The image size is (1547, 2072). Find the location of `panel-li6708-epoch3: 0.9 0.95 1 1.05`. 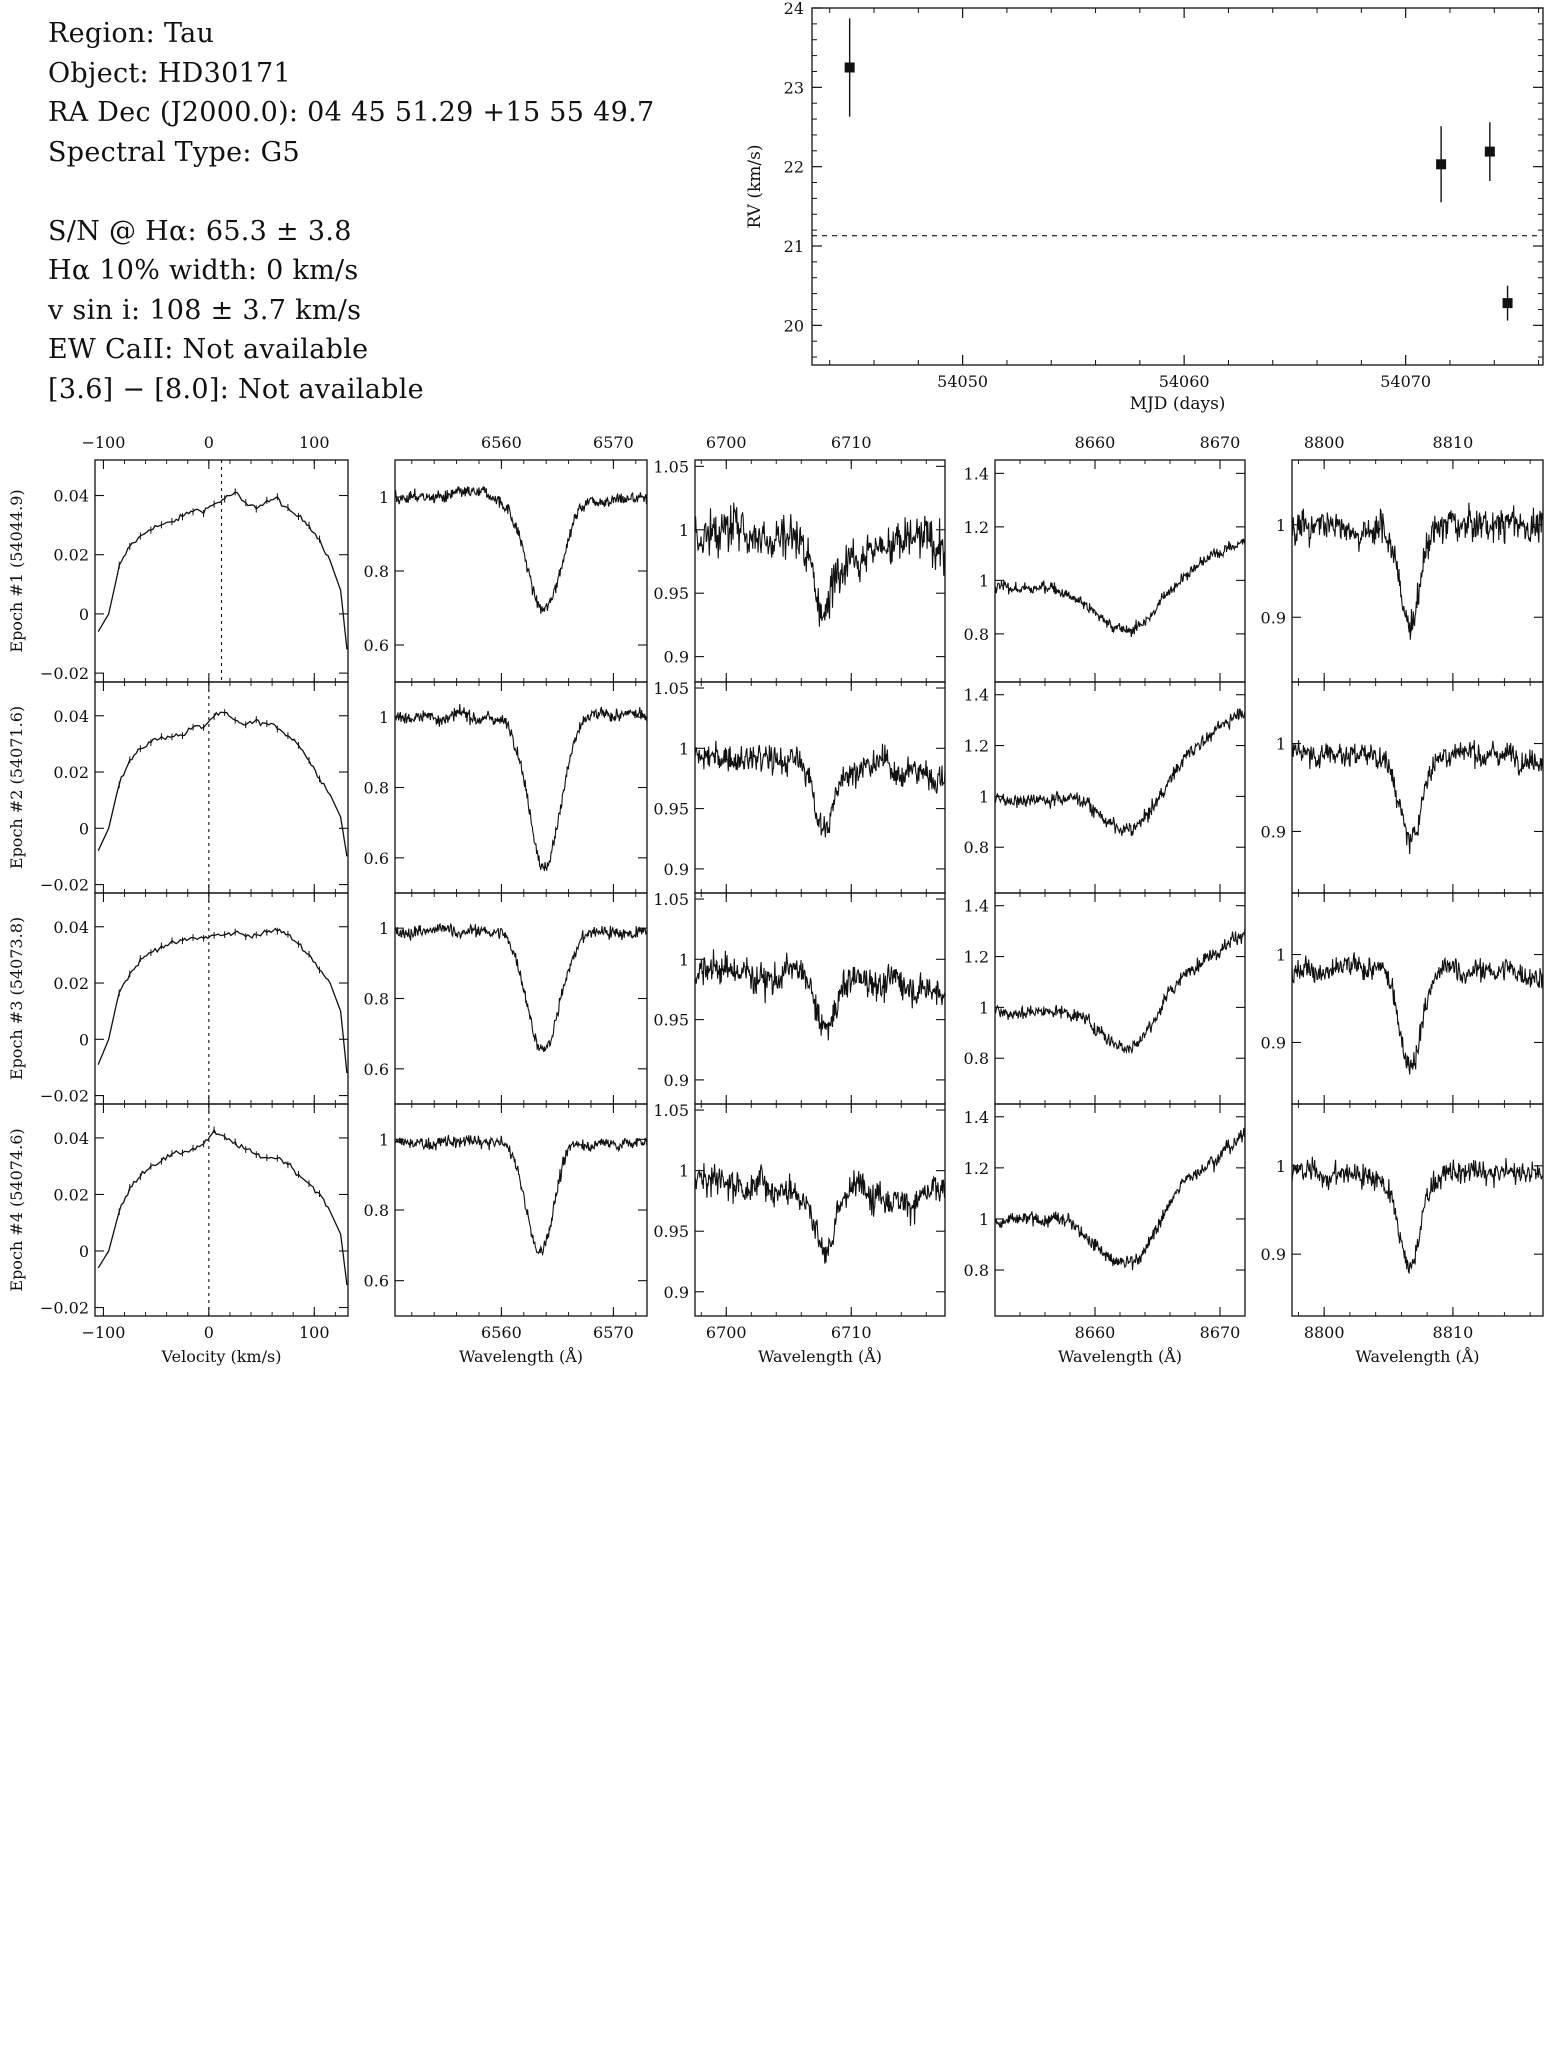

panel-li6708-epoch3: 0.9 0.95 1 1.05 is located at coordinates (799, 997).